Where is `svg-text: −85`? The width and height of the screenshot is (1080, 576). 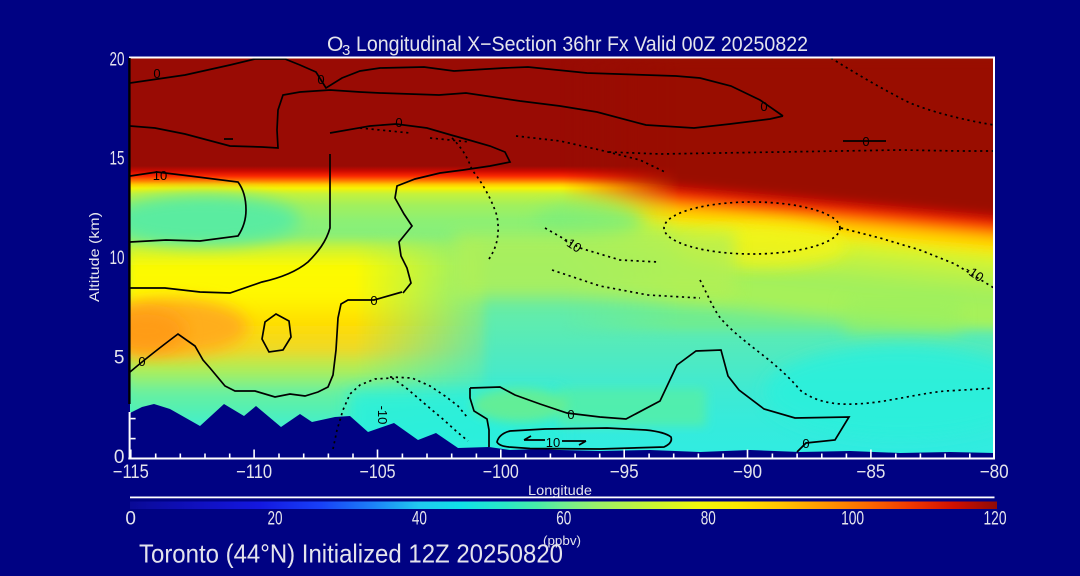 svg-text: −85 is located at coordinates (870, 472).